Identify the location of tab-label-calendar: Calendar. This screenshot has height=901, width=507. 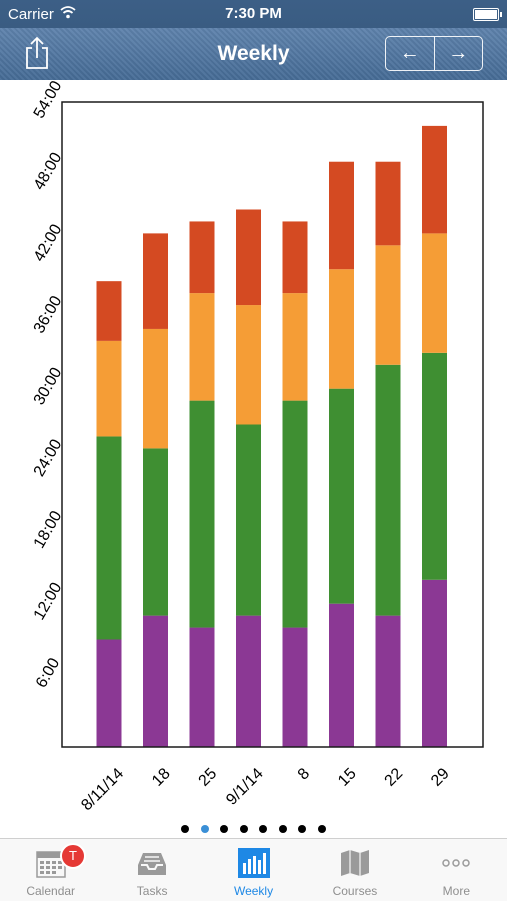
(51, 891).